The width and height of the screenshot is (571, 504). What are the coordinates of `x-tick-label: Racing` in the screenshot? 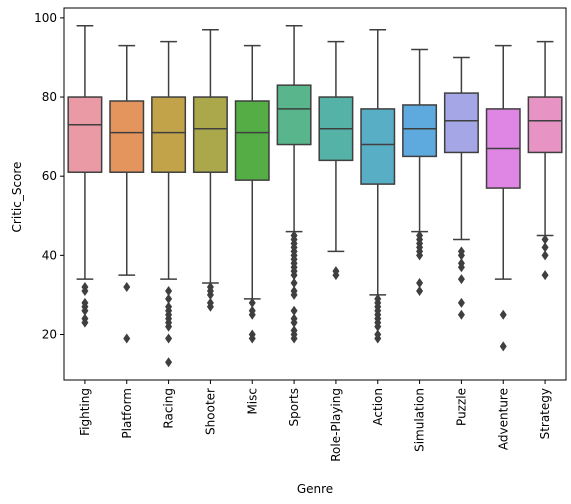 It's located at (169, 408).